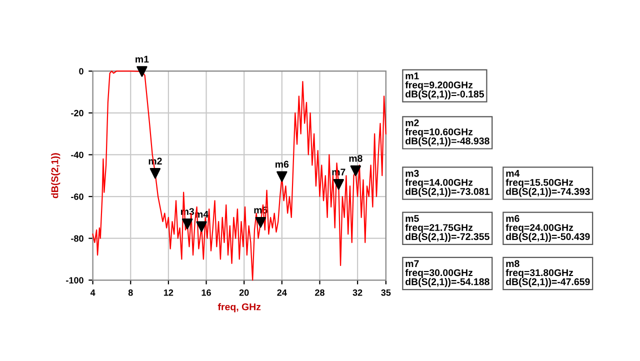  What do you see at coordinates (386, 292) in the screenshot?
I see `x-tick-label: 35` at bounding box center [386, 292].